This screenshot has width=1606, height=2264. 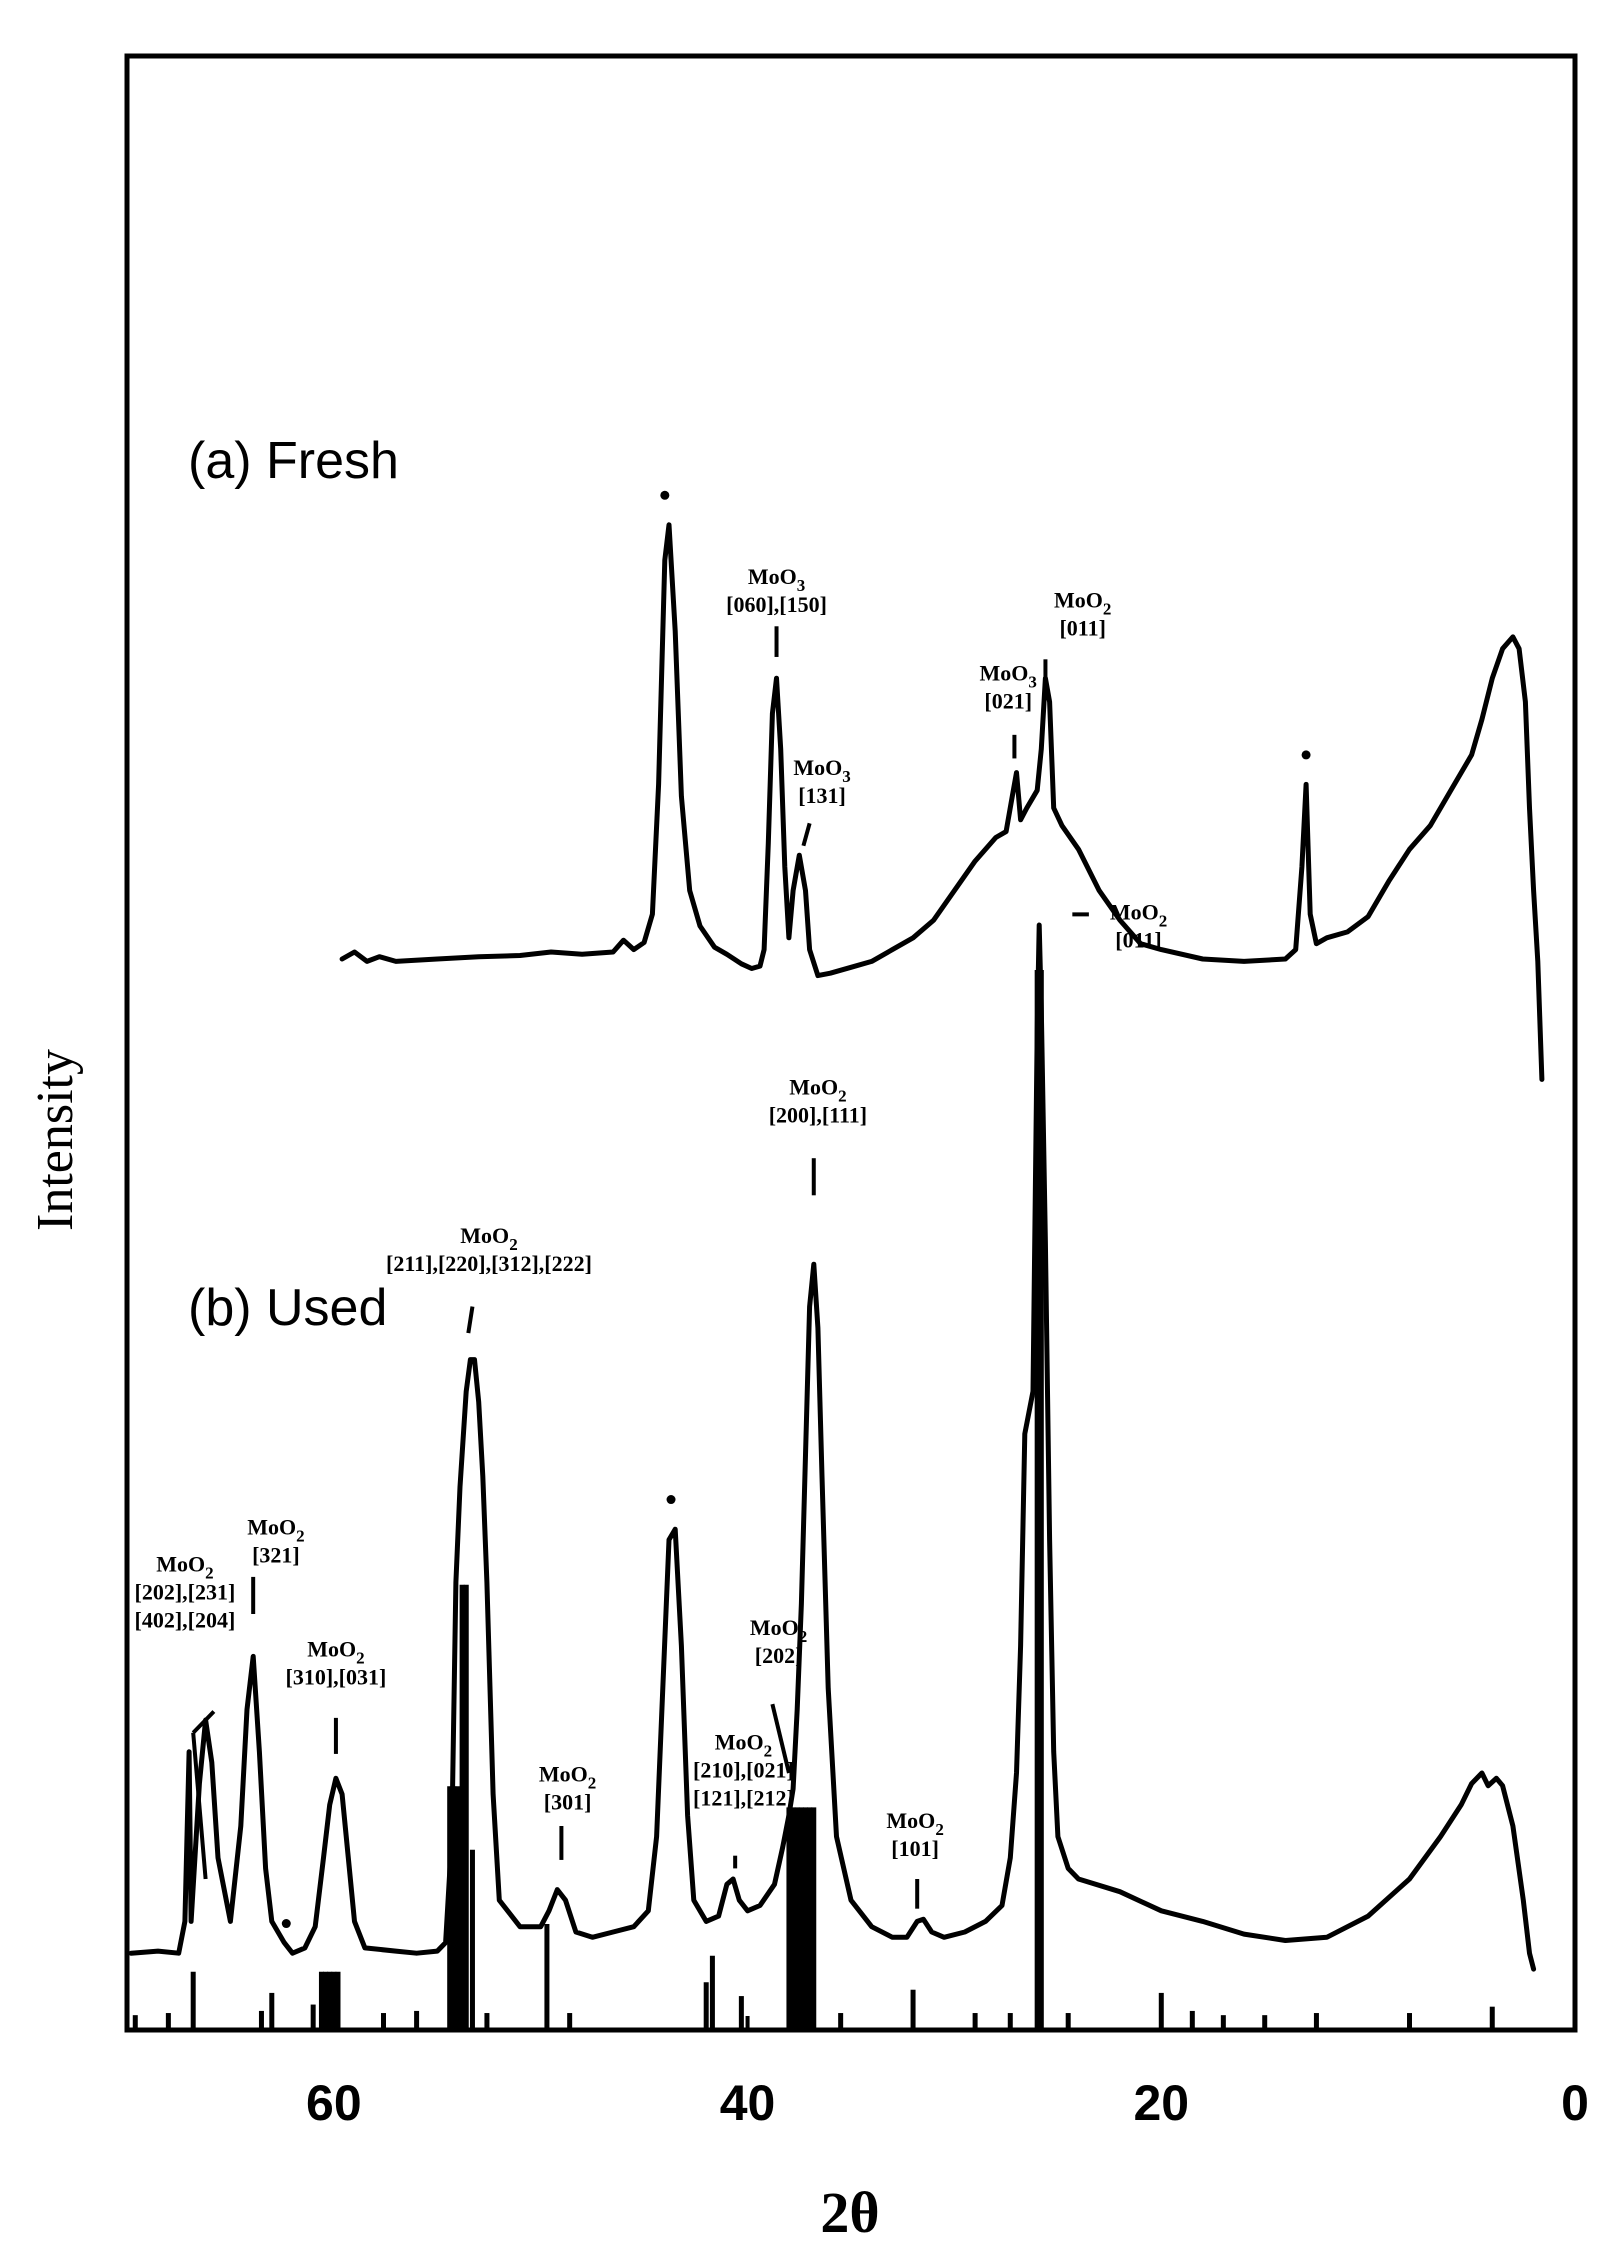 What do you see at coordinates (779, 1655) in the screenshot?
I see `annotation-text: [202]` at bounding box center [779, 1655].